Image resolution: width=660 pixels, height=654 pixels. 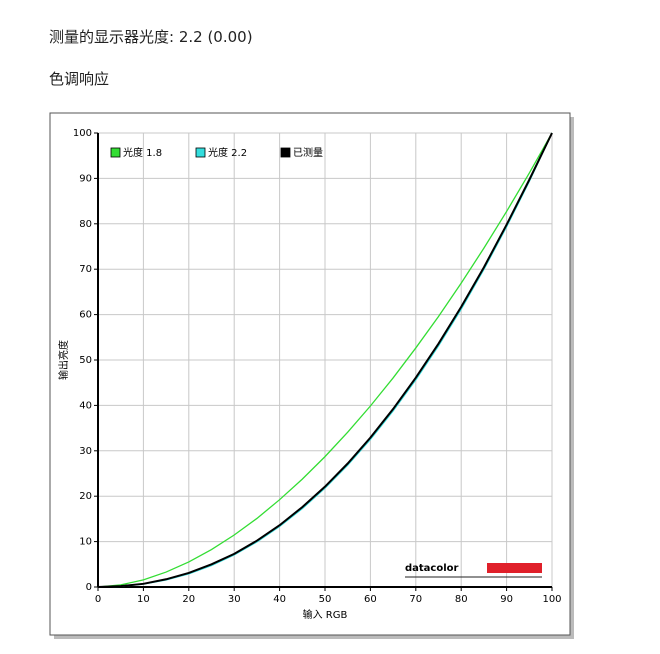 What do you see at coordinates (89, 587) in the screenshot?
I see `y-tick-label: 0` at bounding box center [89, 587].